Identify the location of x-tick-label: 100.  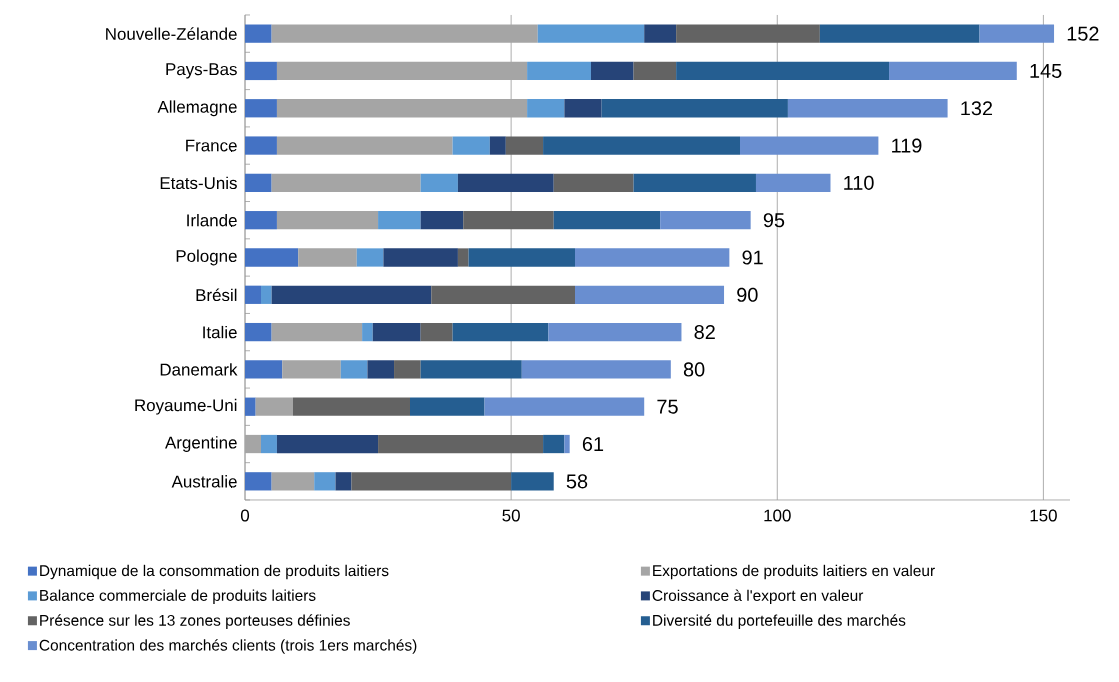
(777, 515).